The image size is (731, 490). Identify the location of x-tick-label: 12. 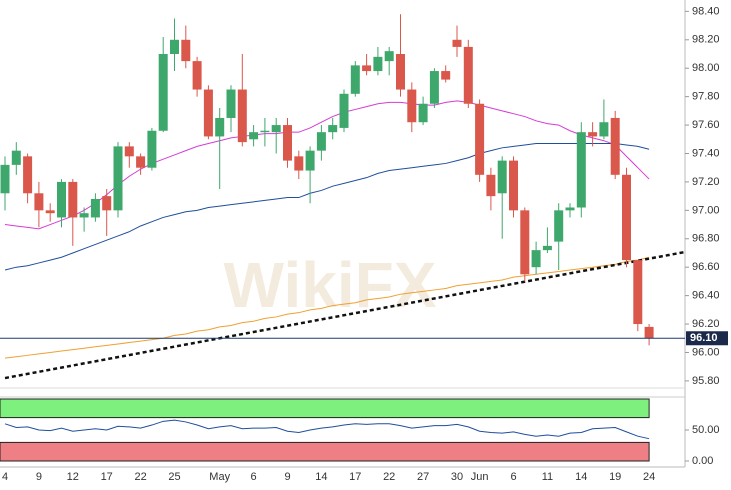
(73, 477).